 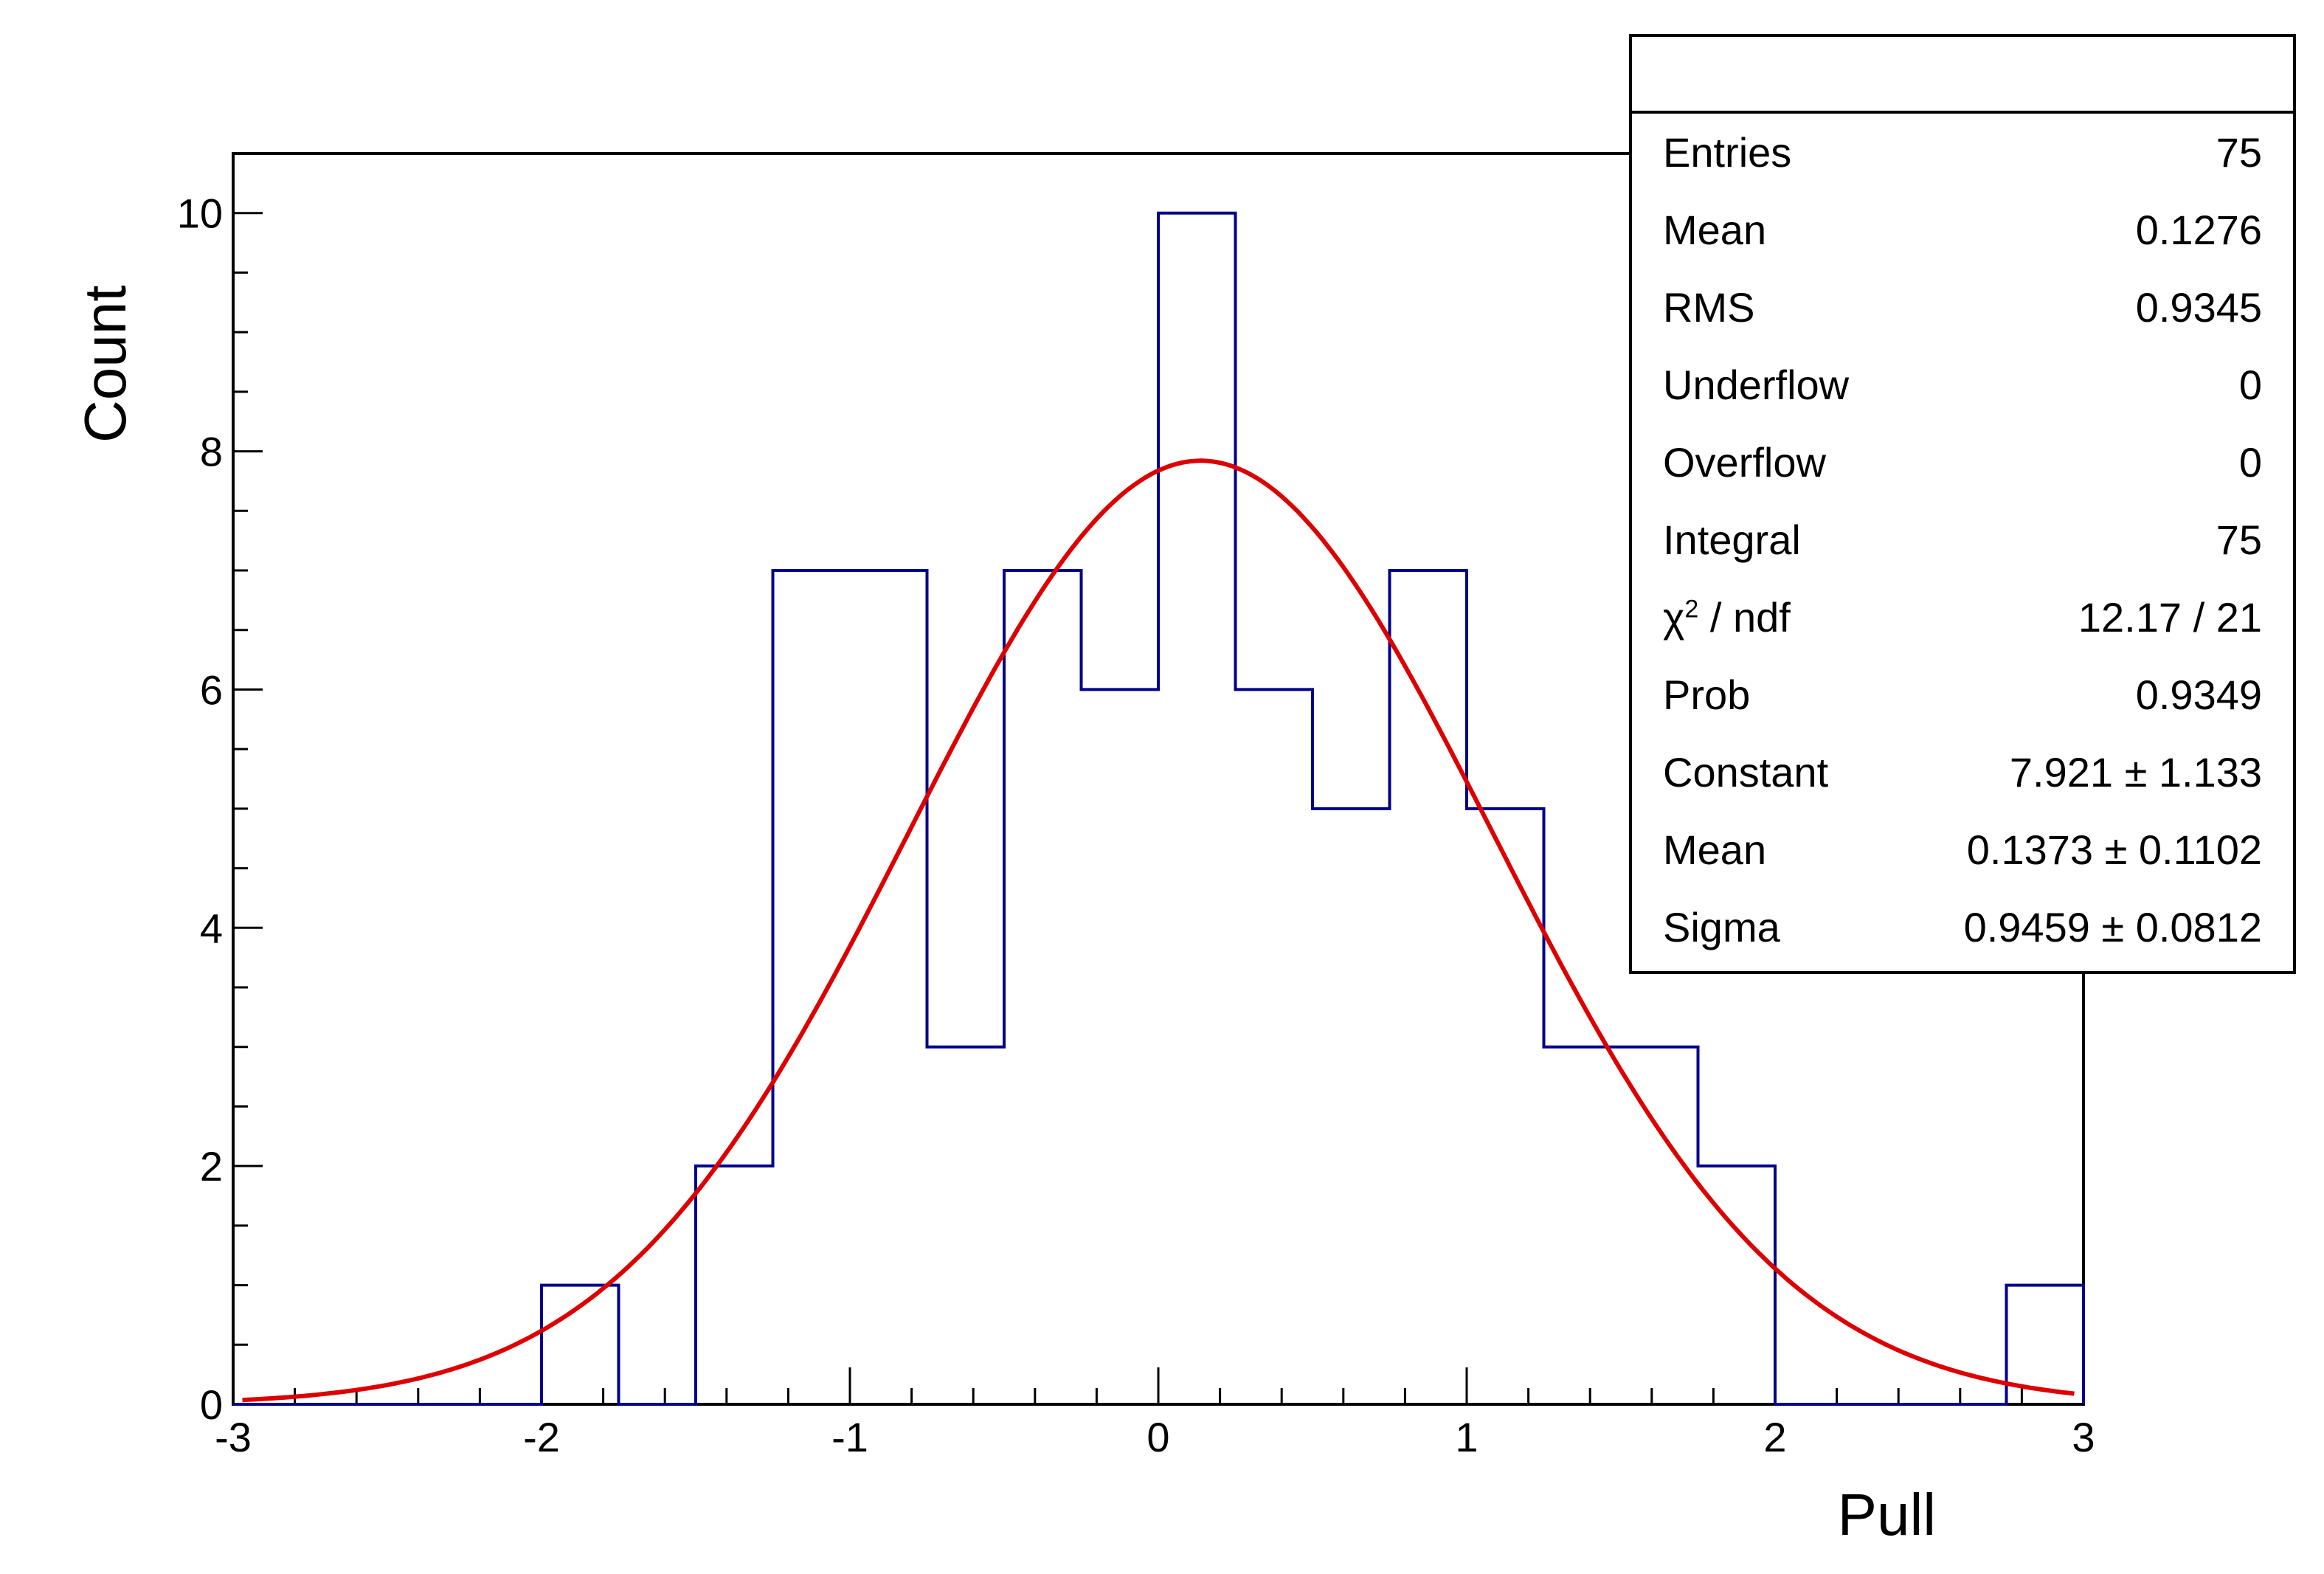 What do you see at coordinates (211, 689) in the screenshot?
I see `y-tick-label: 6` at bounding box center [211, 689].